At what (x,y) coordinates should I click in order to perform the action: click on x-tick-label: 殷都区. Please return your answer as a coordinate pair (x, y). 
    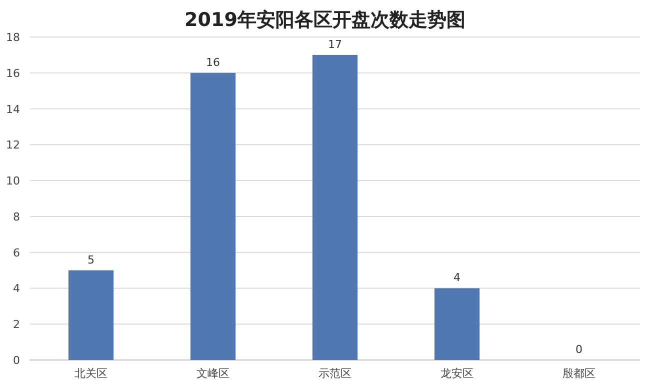
    Looking at the image, I should click on (579, 373).